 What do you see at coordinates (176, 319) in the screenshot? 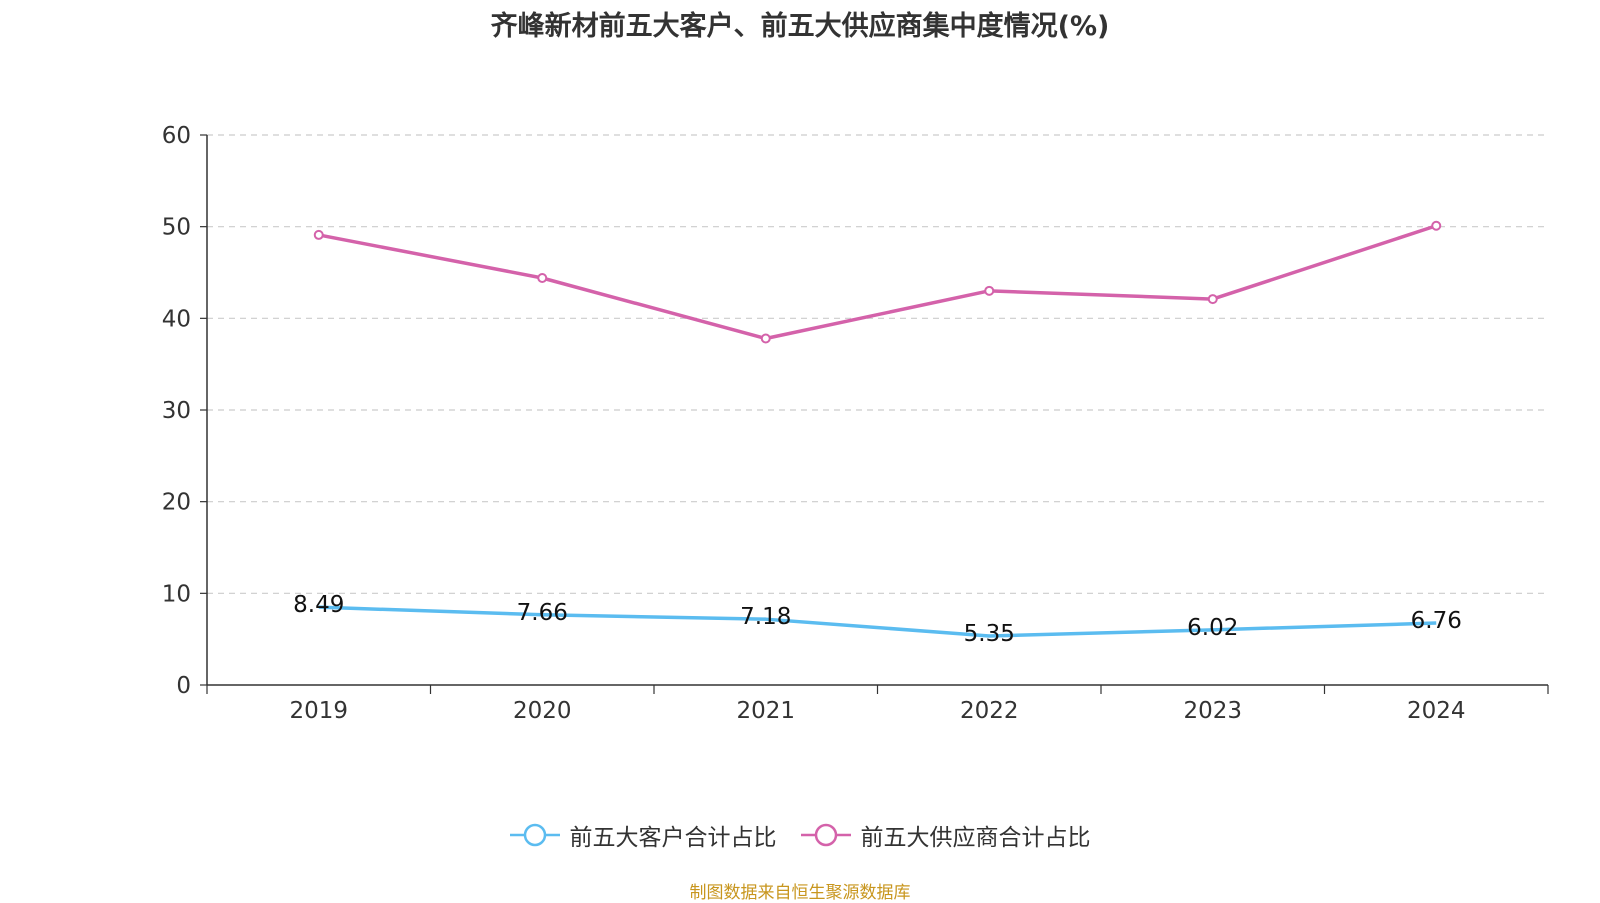
I see `y-tick-label: 40` at bounding box center [176, 319].